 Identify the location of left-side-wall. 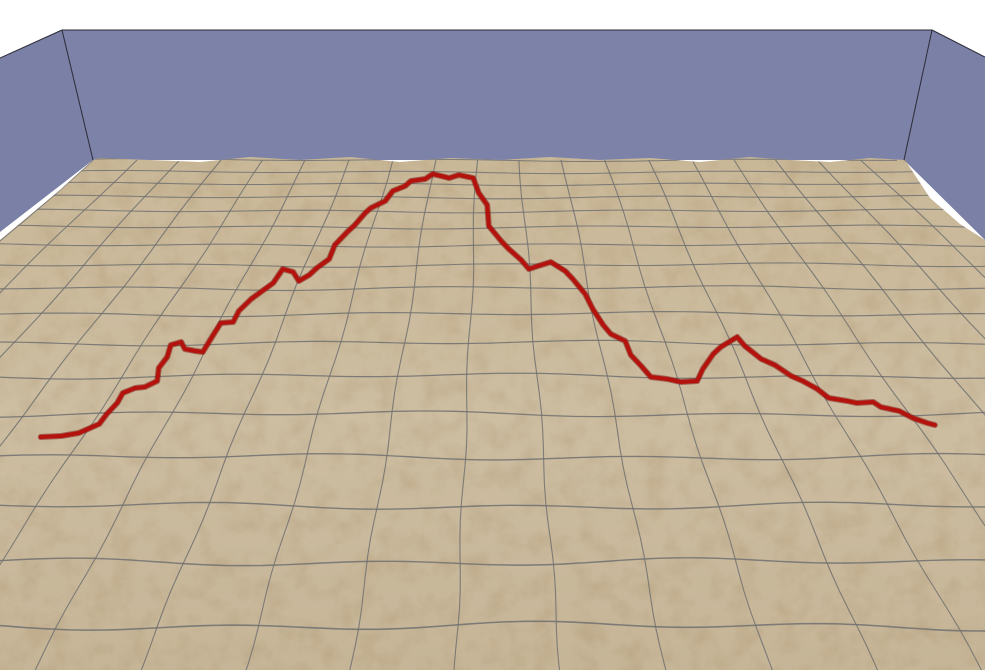
(46, 131).